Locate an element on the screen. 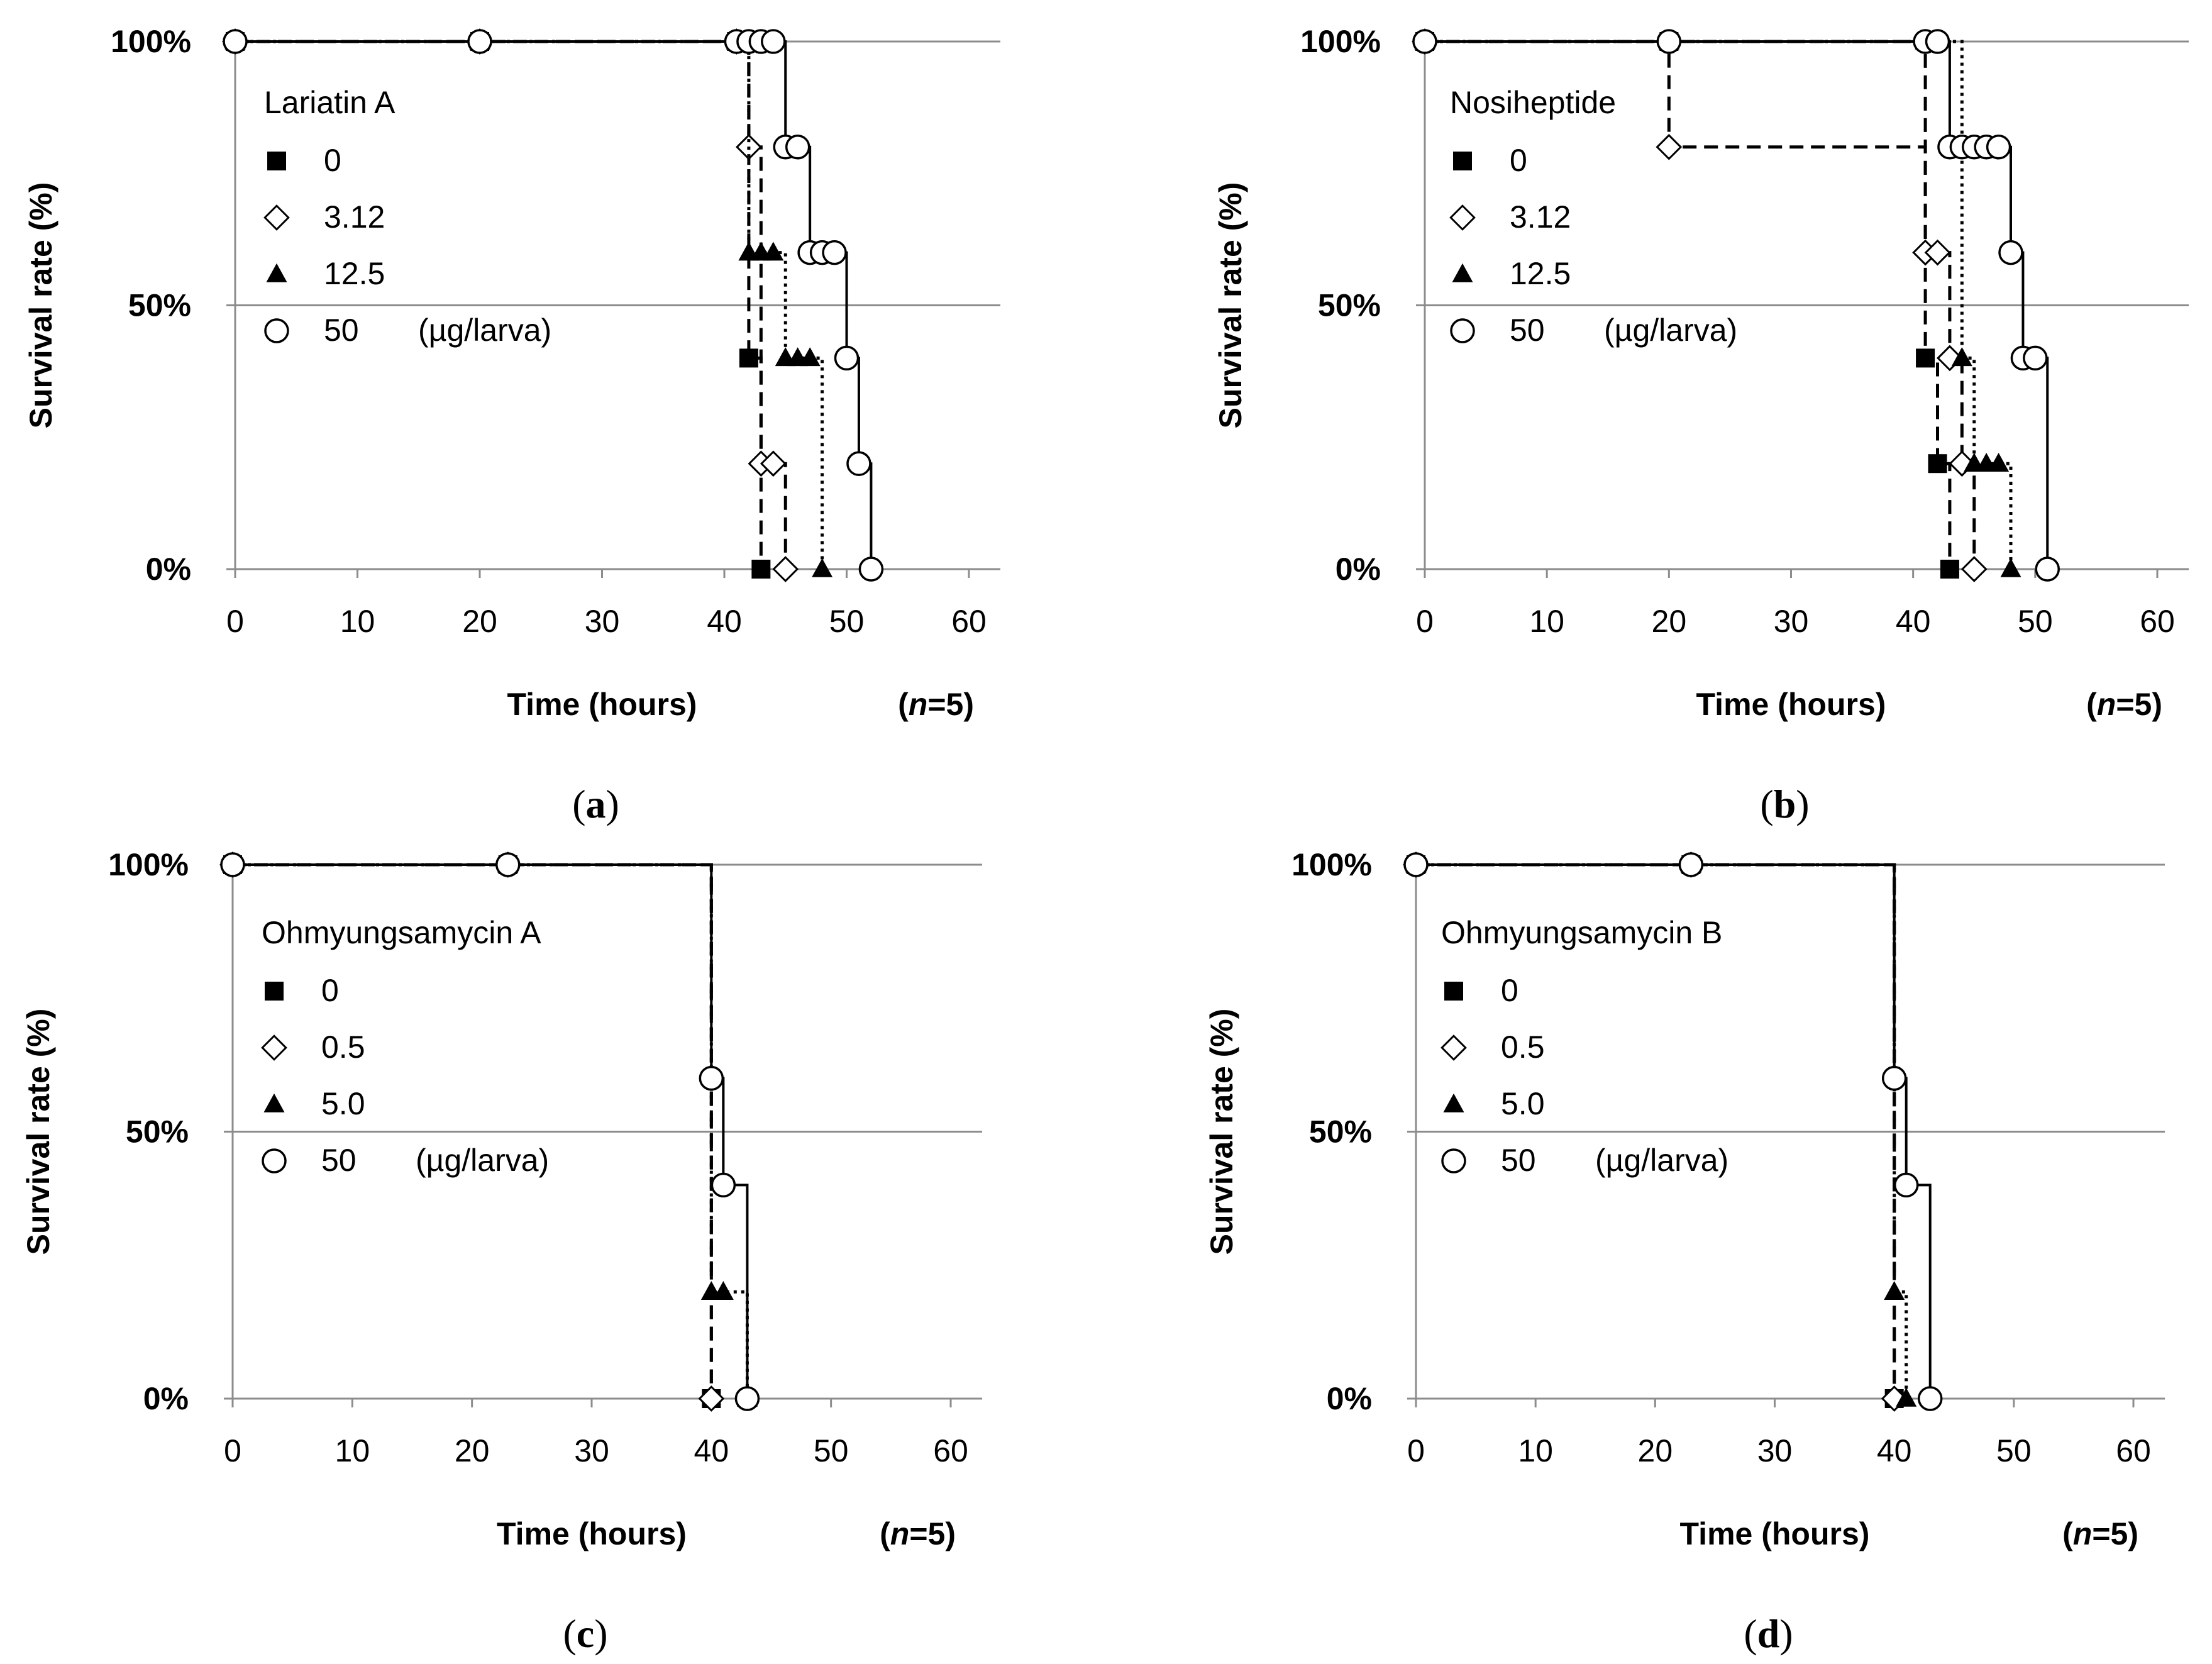 This screenshot has height=1664, width=2212. legend: Nosiheptide 0 3.12 12.5 50 (µg/larva) is located at coordinates (1593, 216).